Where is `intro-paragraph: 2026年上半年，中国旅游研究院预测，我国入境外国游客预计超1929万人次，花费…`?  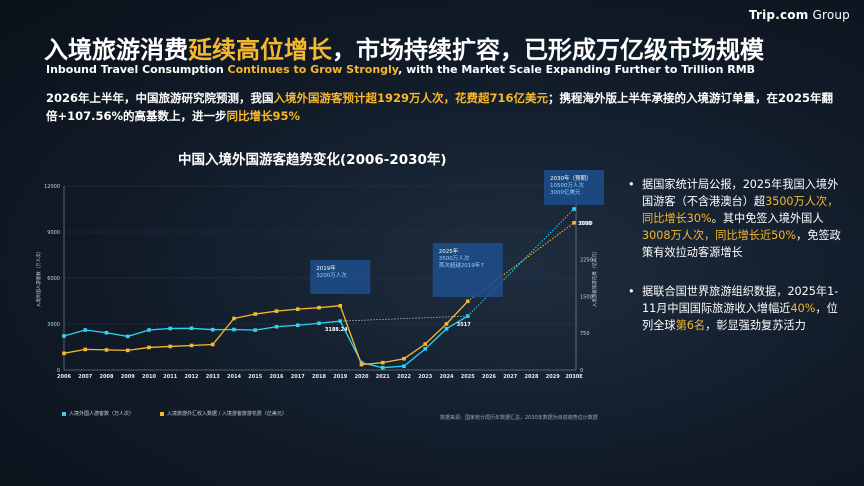 intro-paragraph: 2026年上半年，中国旅游研究院预测，我国入境外国游客预计超1929万人次，花费… is located at coordinates (440, 107).